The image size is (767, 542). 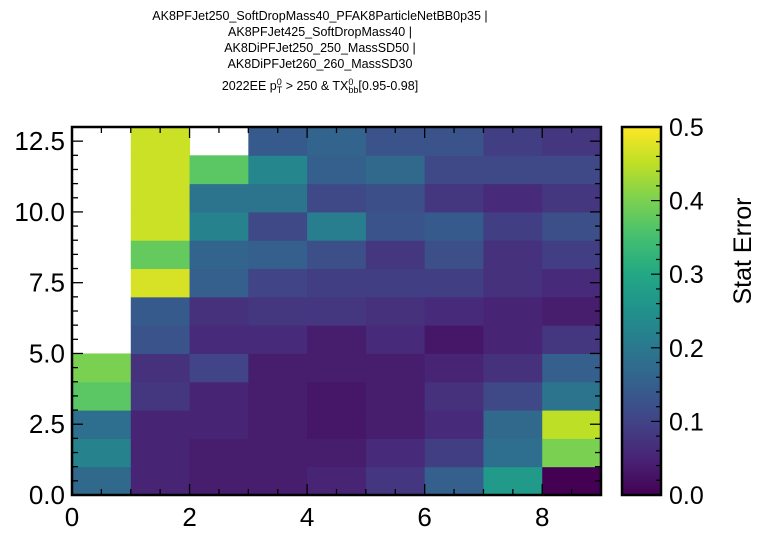 I want to click on subtitle-suffix: [0.95-0.98], so click(x=388, y=86).